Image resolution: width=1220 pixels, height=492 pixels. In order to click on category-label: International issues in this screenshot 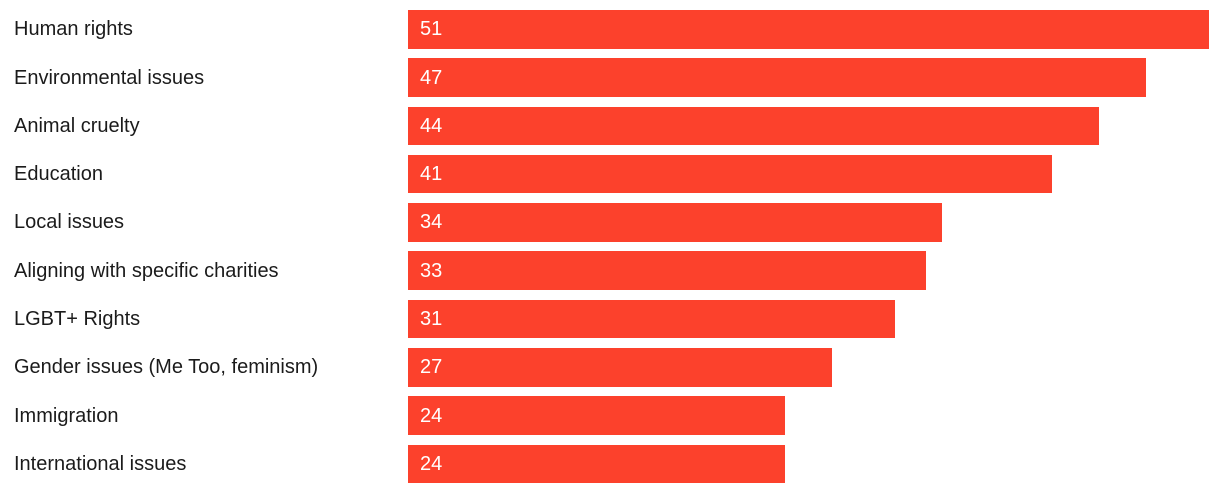, I will do `click(100, 463)`.